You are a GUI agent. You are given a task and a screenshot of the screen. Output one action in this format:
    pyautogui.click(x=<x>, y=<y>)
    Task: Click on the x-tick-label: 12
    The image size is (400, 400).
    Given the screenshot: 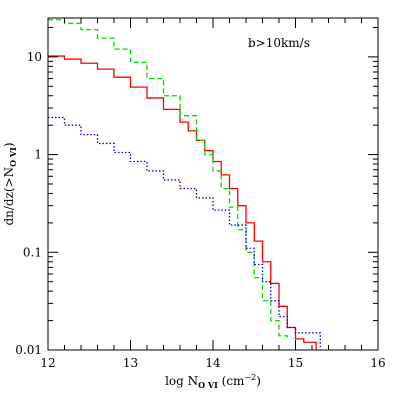 What is the action you would take?
    pyautogui.click(x=47, y=363)
    